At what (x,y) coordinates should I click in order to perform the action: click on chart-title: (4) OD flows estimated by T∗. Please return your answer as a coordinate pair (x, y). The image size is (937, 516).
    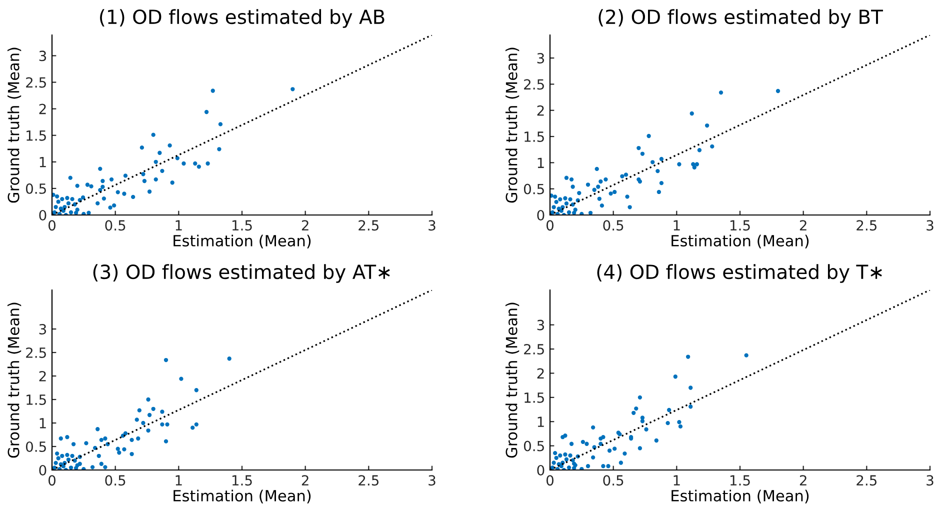
    Looking at the image, I should click on (739, 273).